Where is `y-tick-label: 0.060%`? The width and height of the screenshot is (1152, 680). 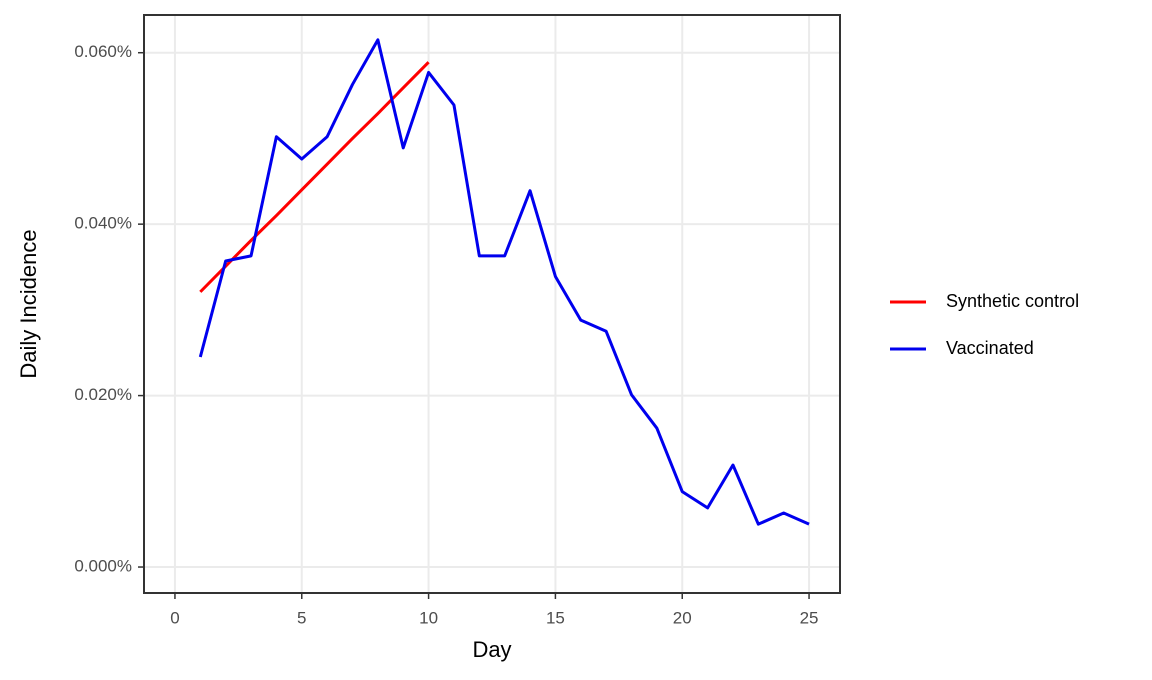
y-tick-label: 0.060% is located at coordinates (103, 51).